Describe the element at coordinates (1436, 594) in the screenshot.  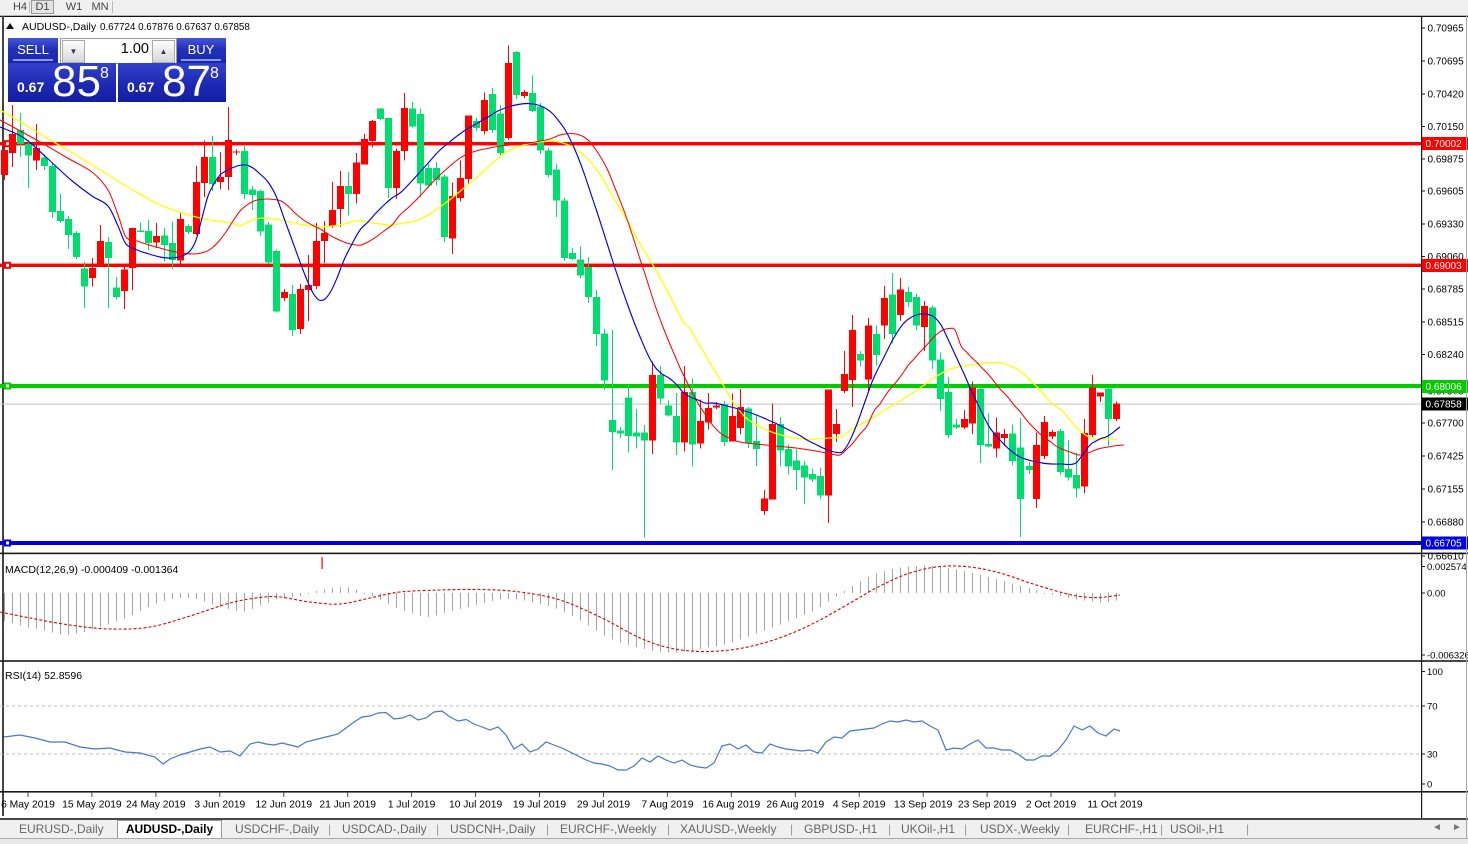
I see `svg-text: 0.00` at that location.